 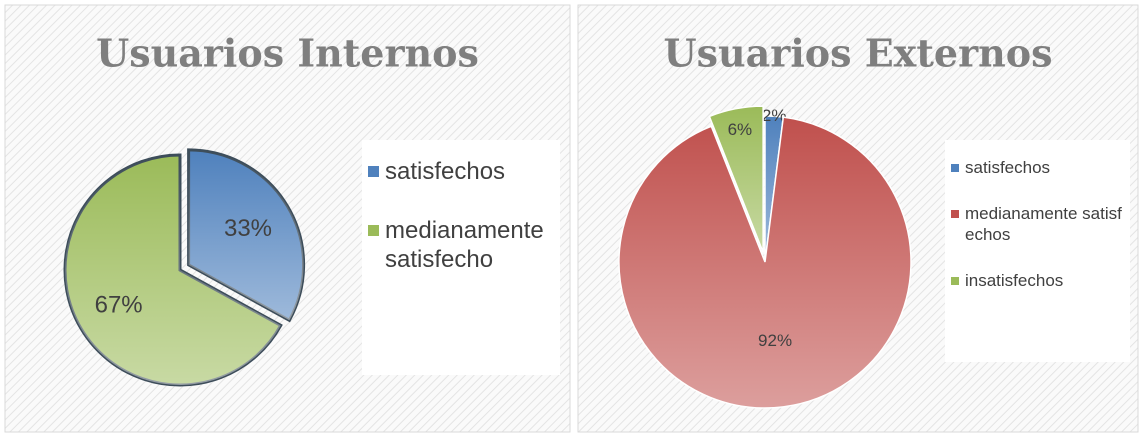 What do you see at coordinates (775, 340) in the screenshot?
I see `data-label: 92%` at bounding box center [775, 340].